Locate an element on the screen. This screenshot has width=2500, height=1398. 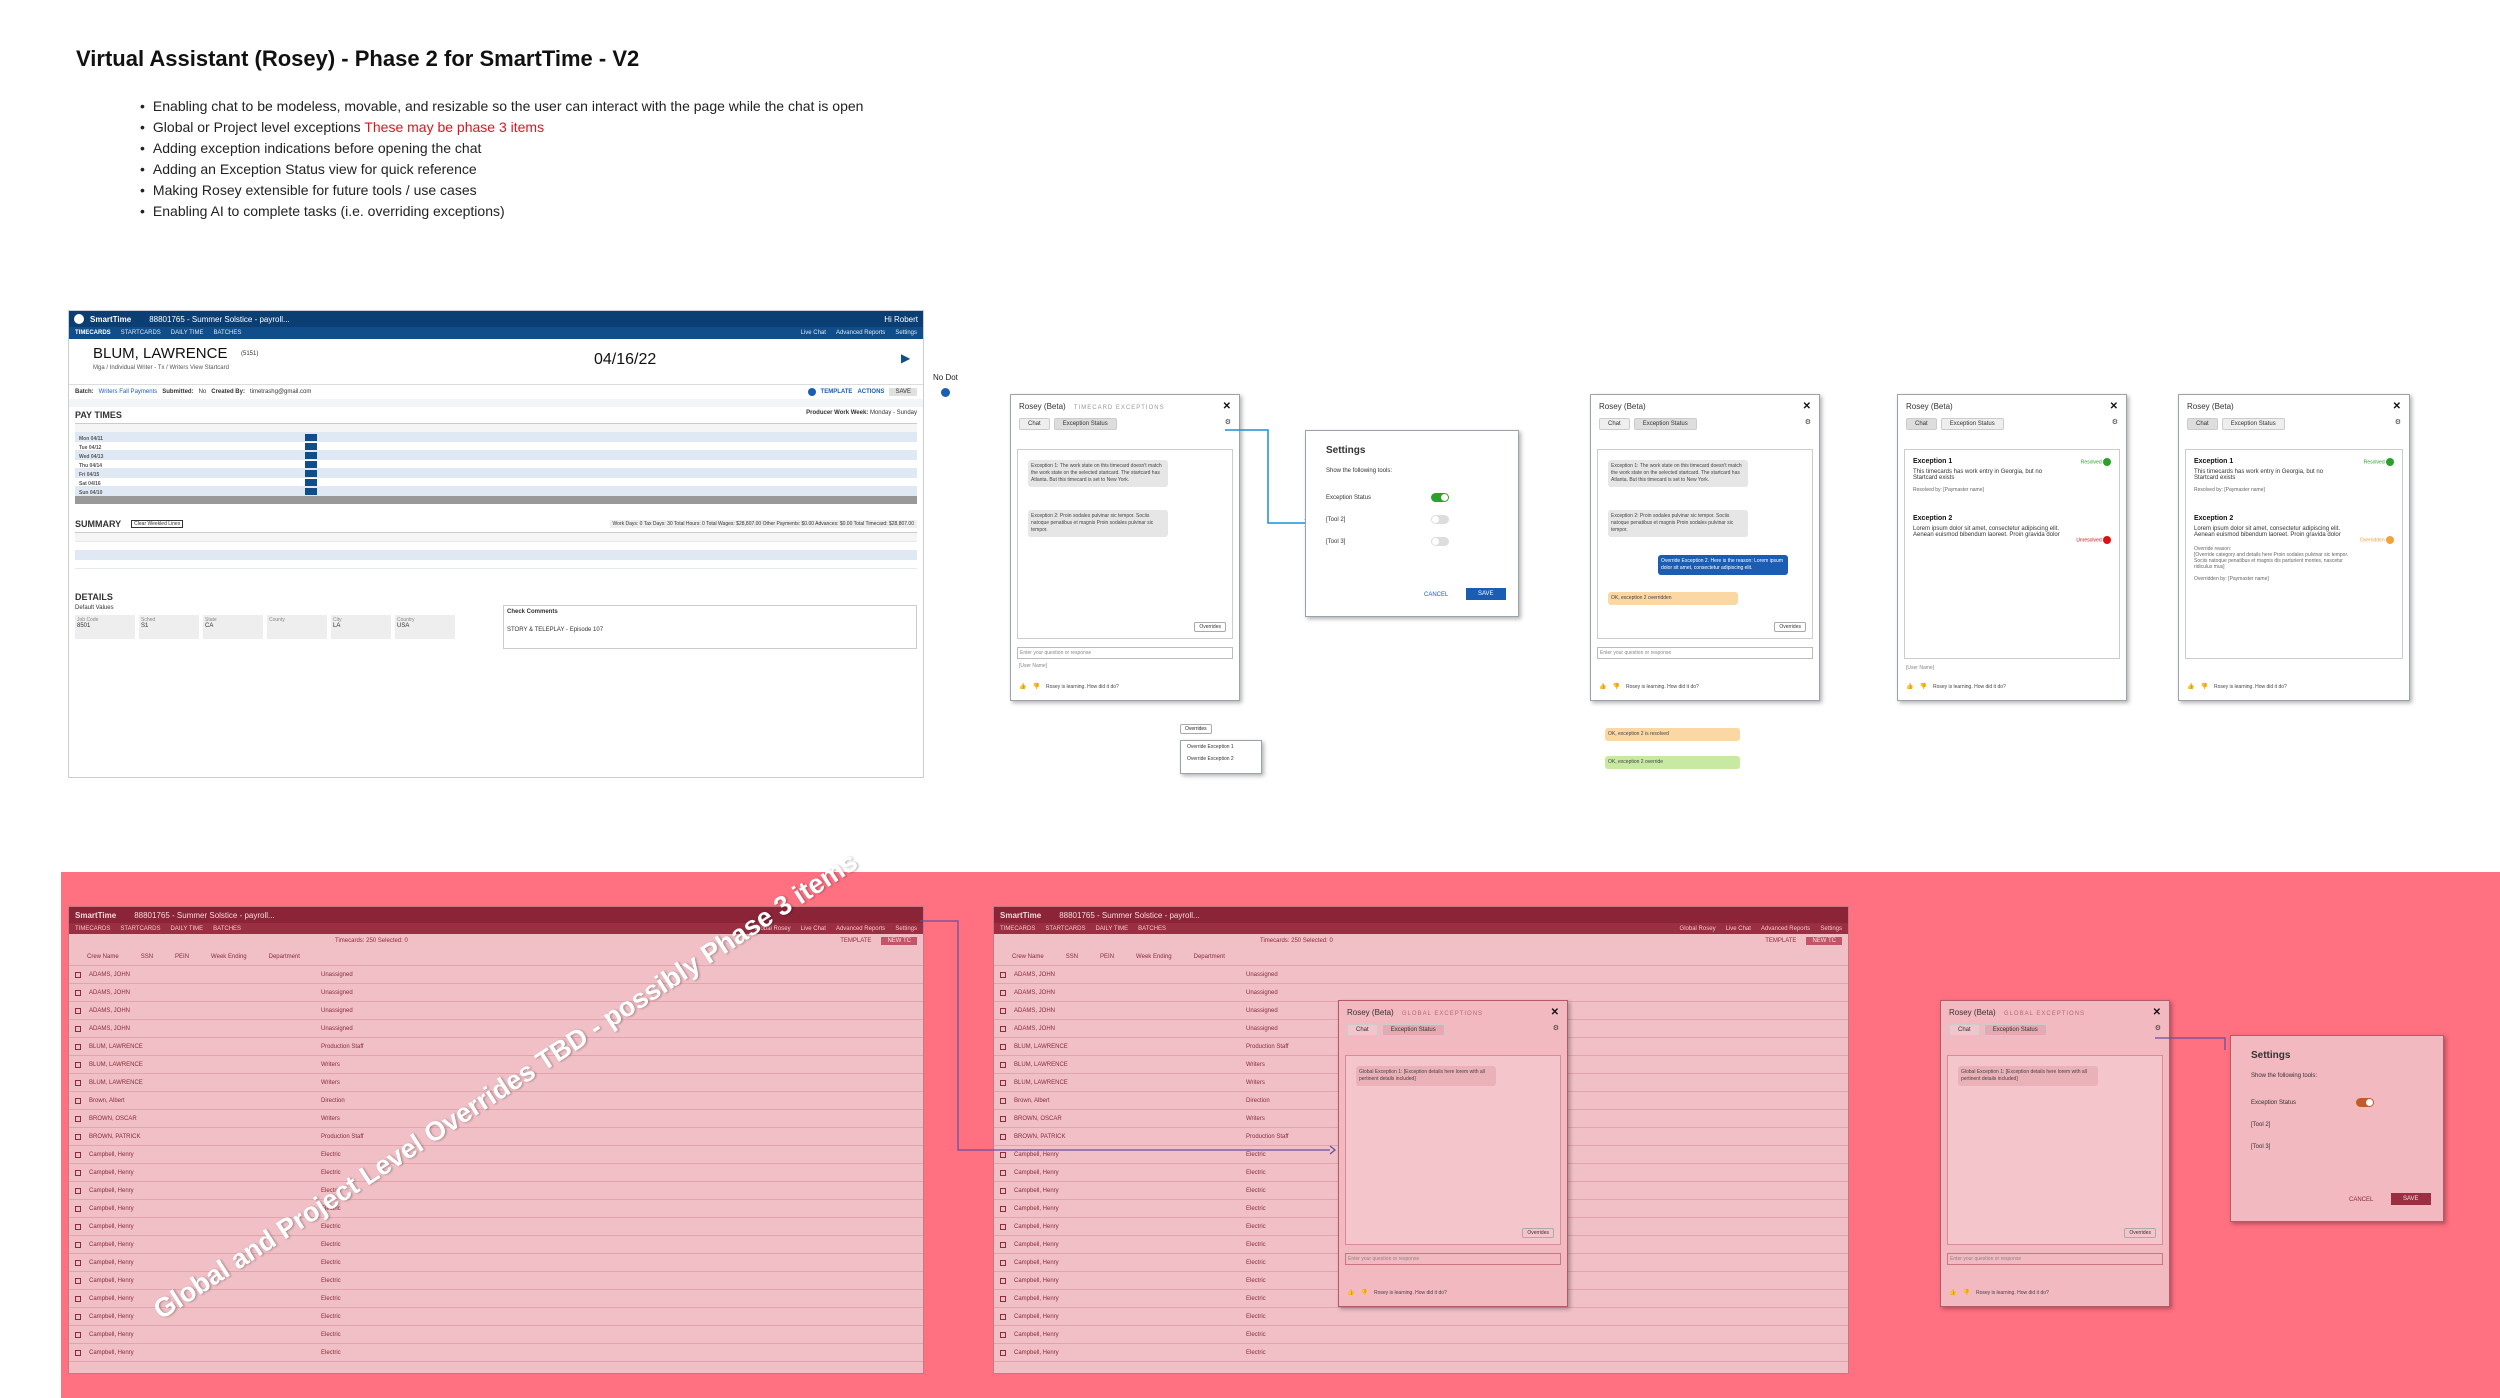
rosey-dot-icon is located at coordinates (811, 392).